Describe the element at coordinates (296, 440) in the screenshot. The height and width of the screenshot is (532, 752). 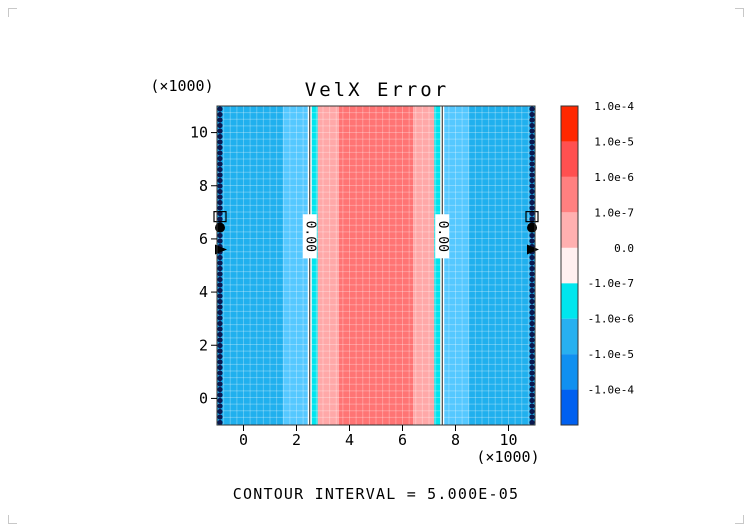
I see `x-tick-label: 2` at that location.